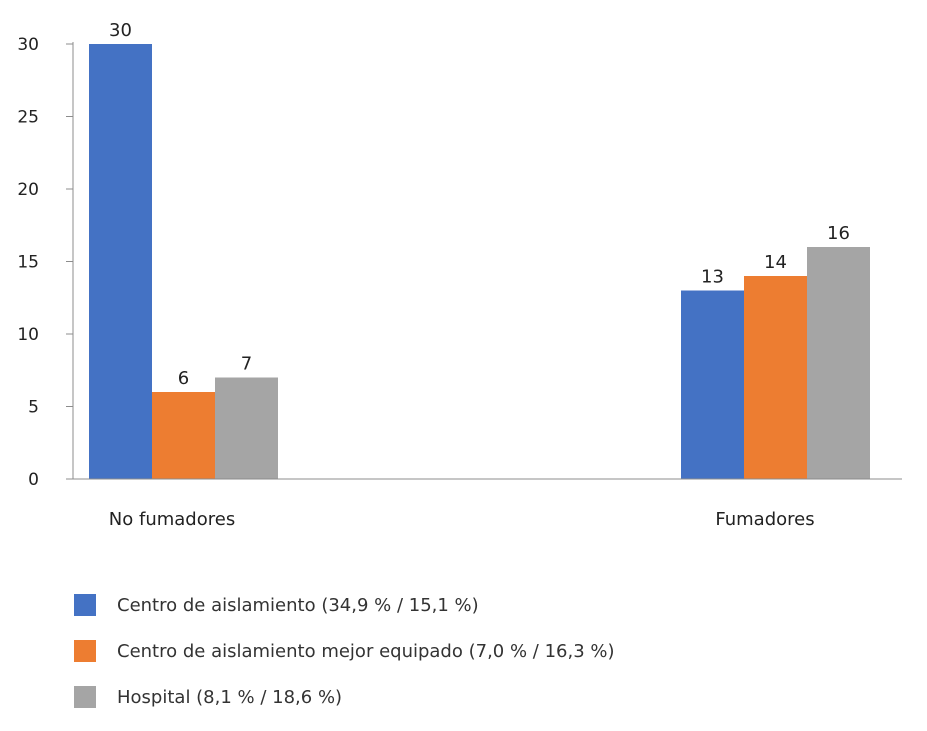 Image resolution: width=927 pixels, height=731 pixels. I want to click on y-tick-label: 25, so click(28, 118).